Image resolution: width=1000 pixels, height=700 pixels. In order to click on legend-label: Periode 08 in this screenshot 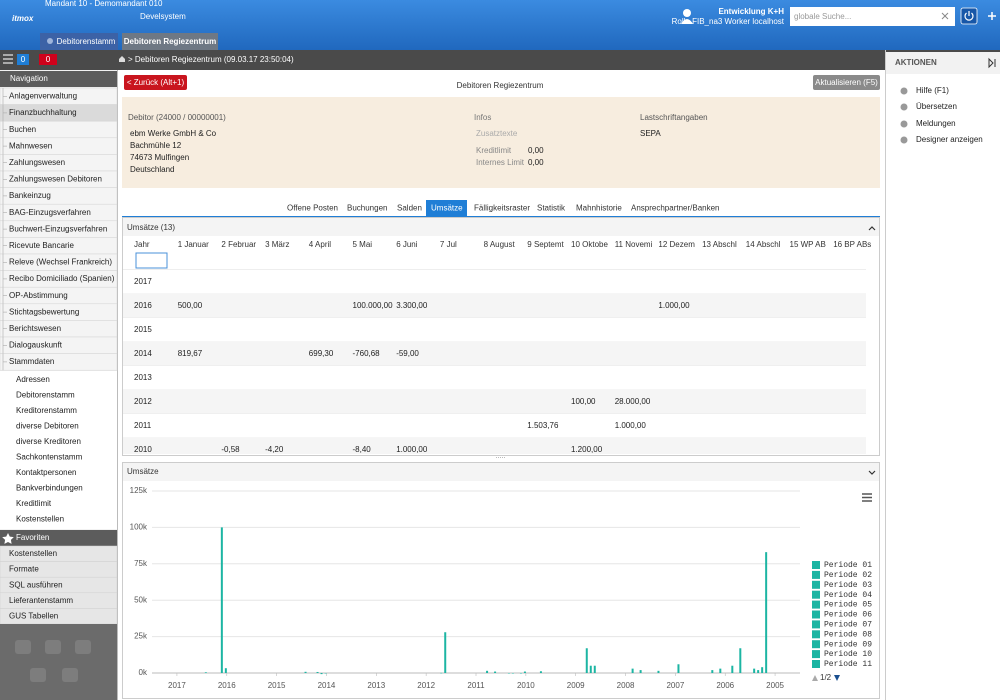, I will do `click(848, 634)`.